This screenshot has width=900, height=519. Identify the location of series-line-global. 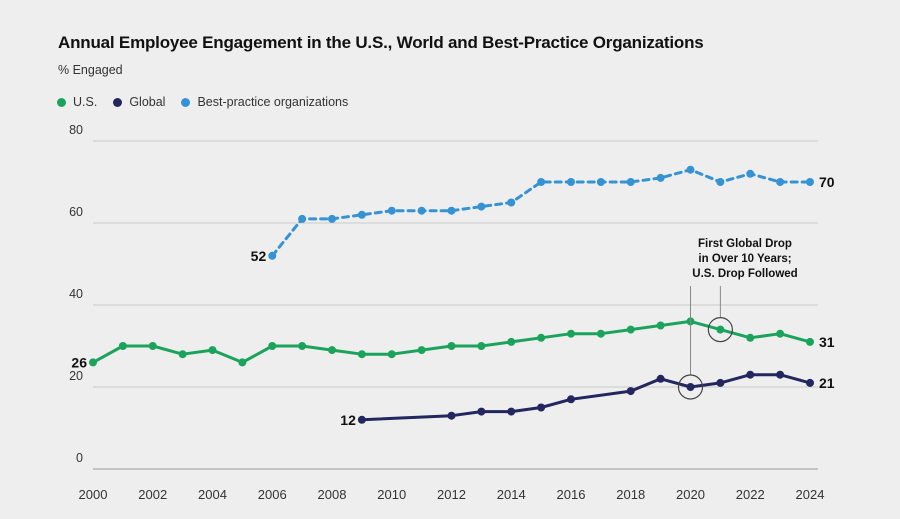
(586, 397).